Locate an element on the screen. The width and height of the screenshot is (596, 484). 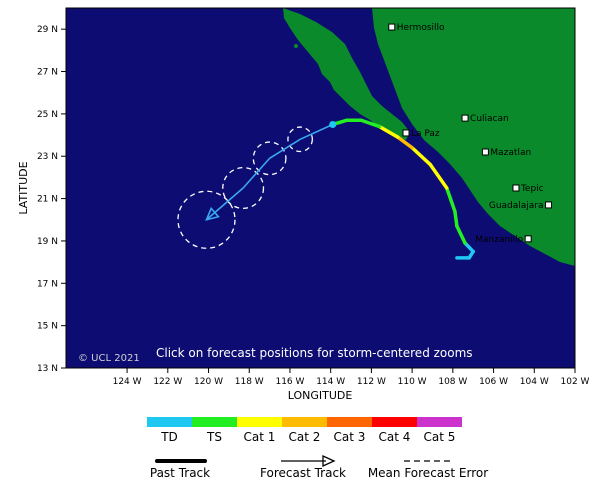
lon-tick-label: 122 W is located at coordinates (167, 382).